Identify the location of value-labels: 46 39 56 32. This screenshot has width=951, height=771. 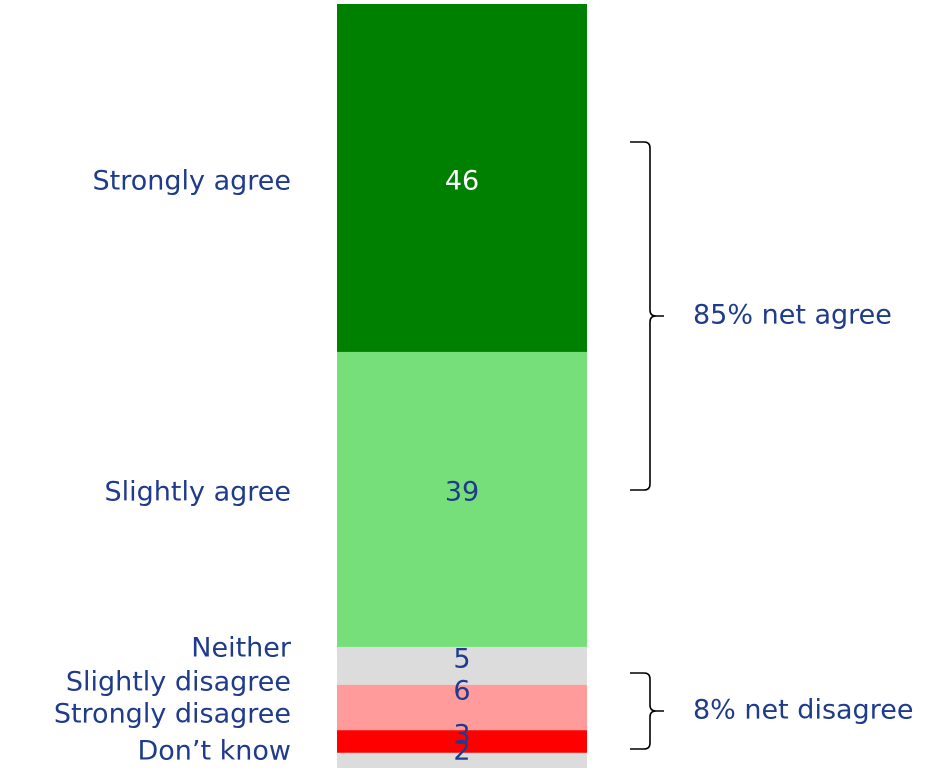
(462, 466).